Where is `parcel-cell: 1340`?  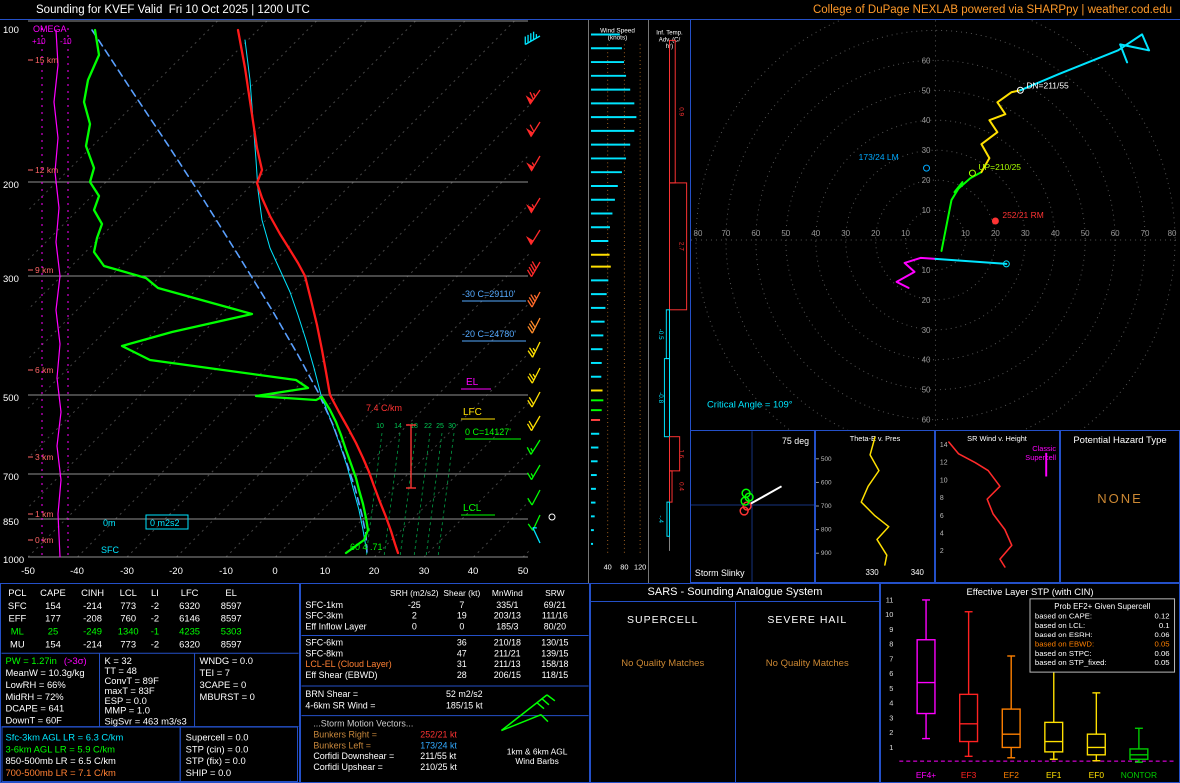
parcel-cell: 1340 is located at coordinates (128, 630).